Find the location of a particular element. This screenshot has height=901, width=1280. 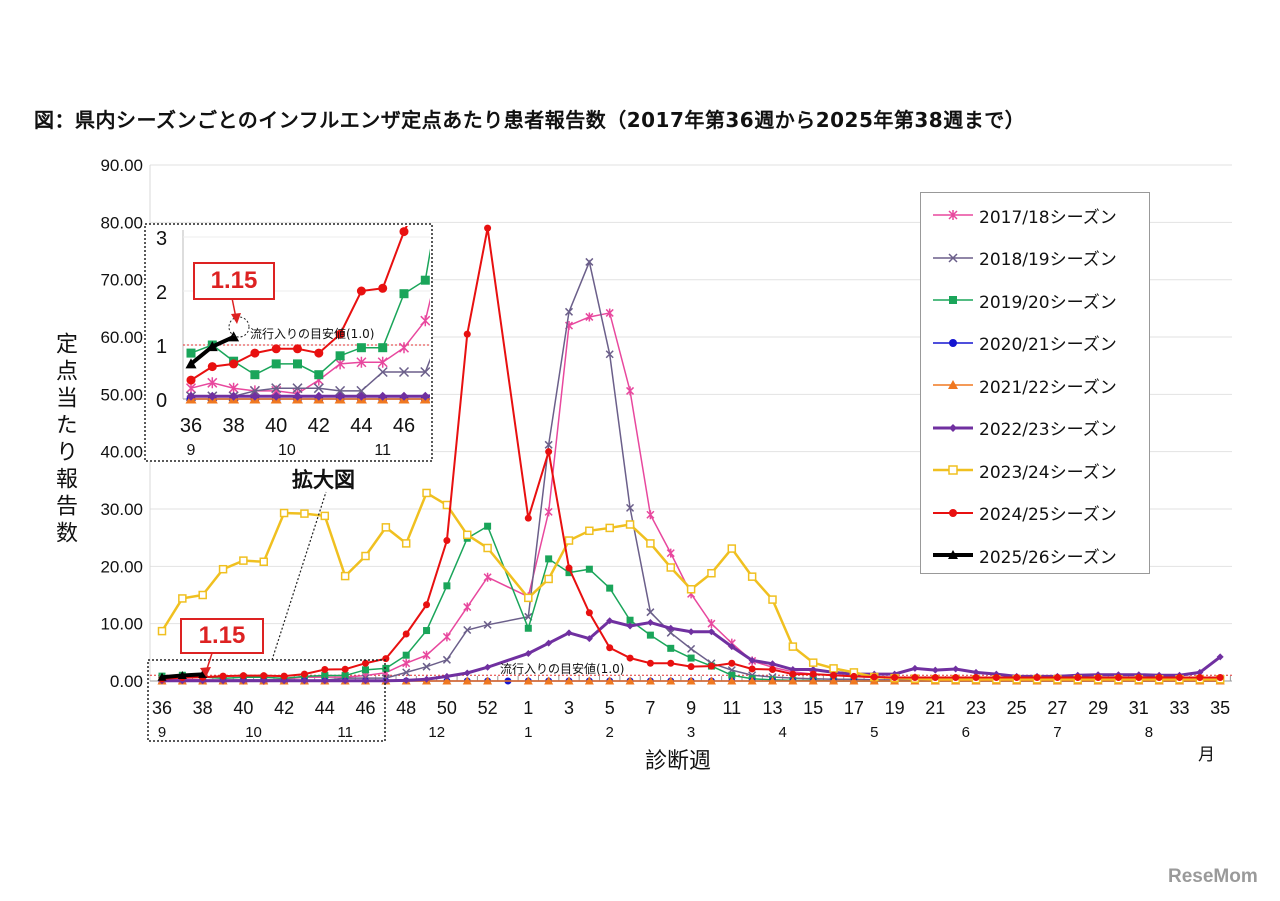

inset-month-label: 9 is located at coordinates (191, 450).